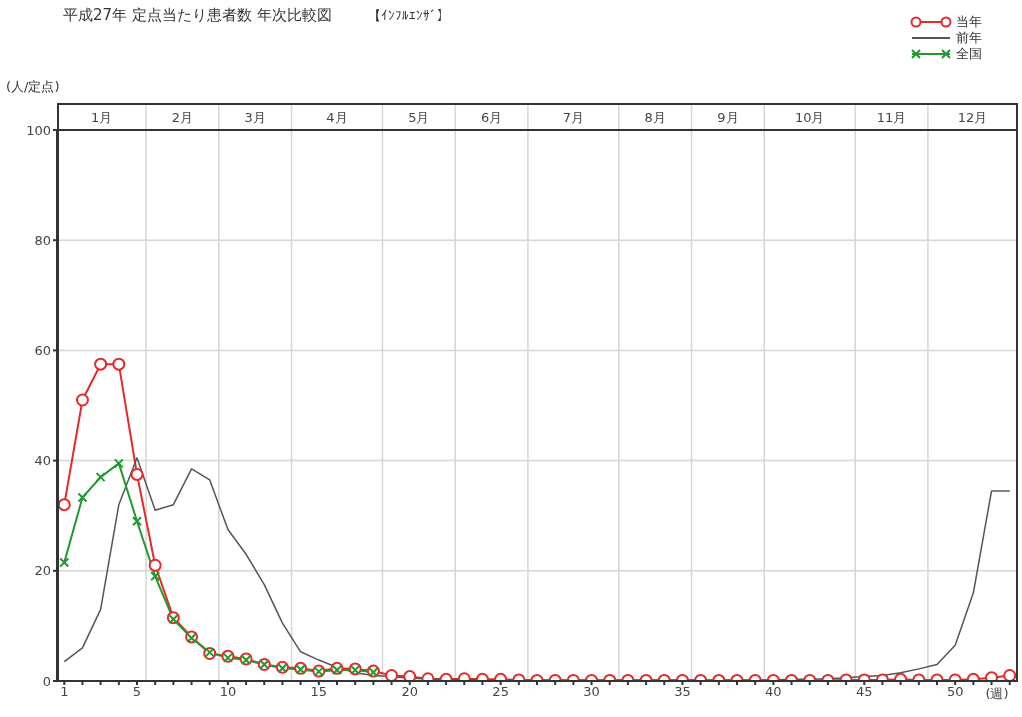 This screenshot has width=1022, height=717. Describe the element at coordinates (491, 117) in the screenshot. I see `text: 6月` at that location.